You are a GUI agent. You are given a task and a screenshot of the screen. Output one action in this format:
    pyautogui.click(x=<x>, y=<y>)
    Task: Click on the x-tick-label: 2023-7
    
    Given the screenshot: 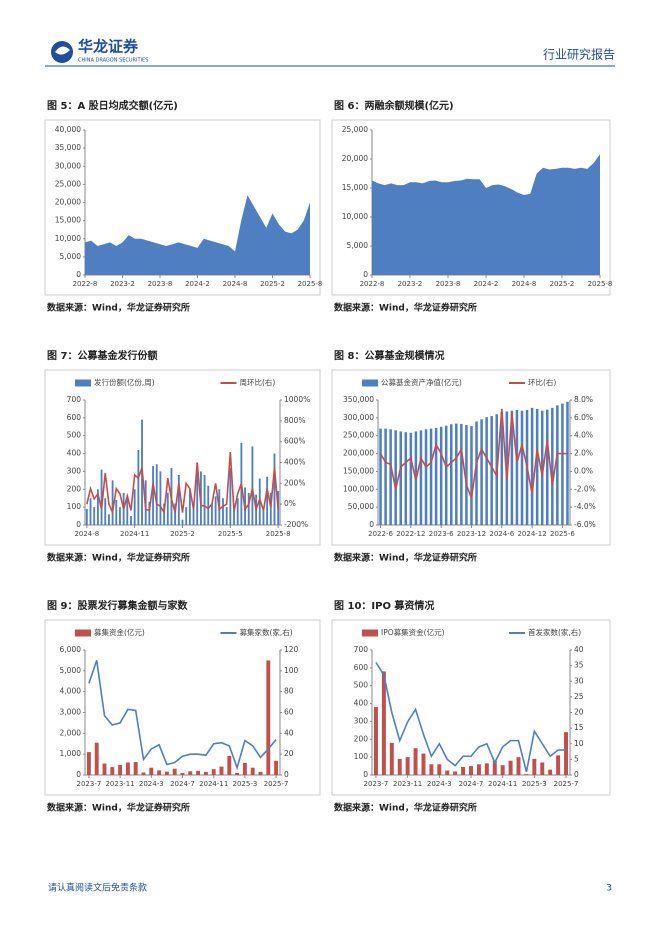 What is the action you would take?
    pyautogui.click(x=89, y=784)
    